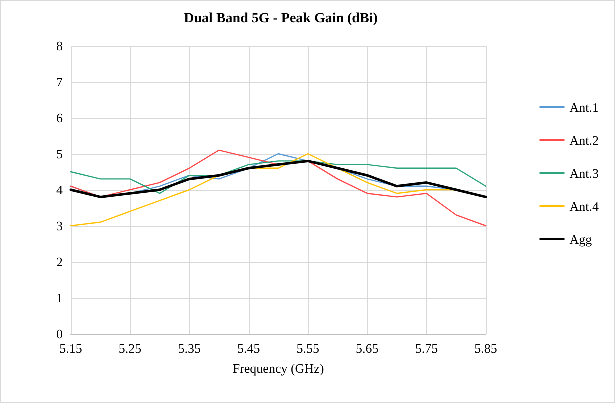 This screenshot has width=615, height=403. What do you see at coordinates (584, 107) in the screenshot?
I see `legend-label: Ant.1` at bounding box center [584, 107].